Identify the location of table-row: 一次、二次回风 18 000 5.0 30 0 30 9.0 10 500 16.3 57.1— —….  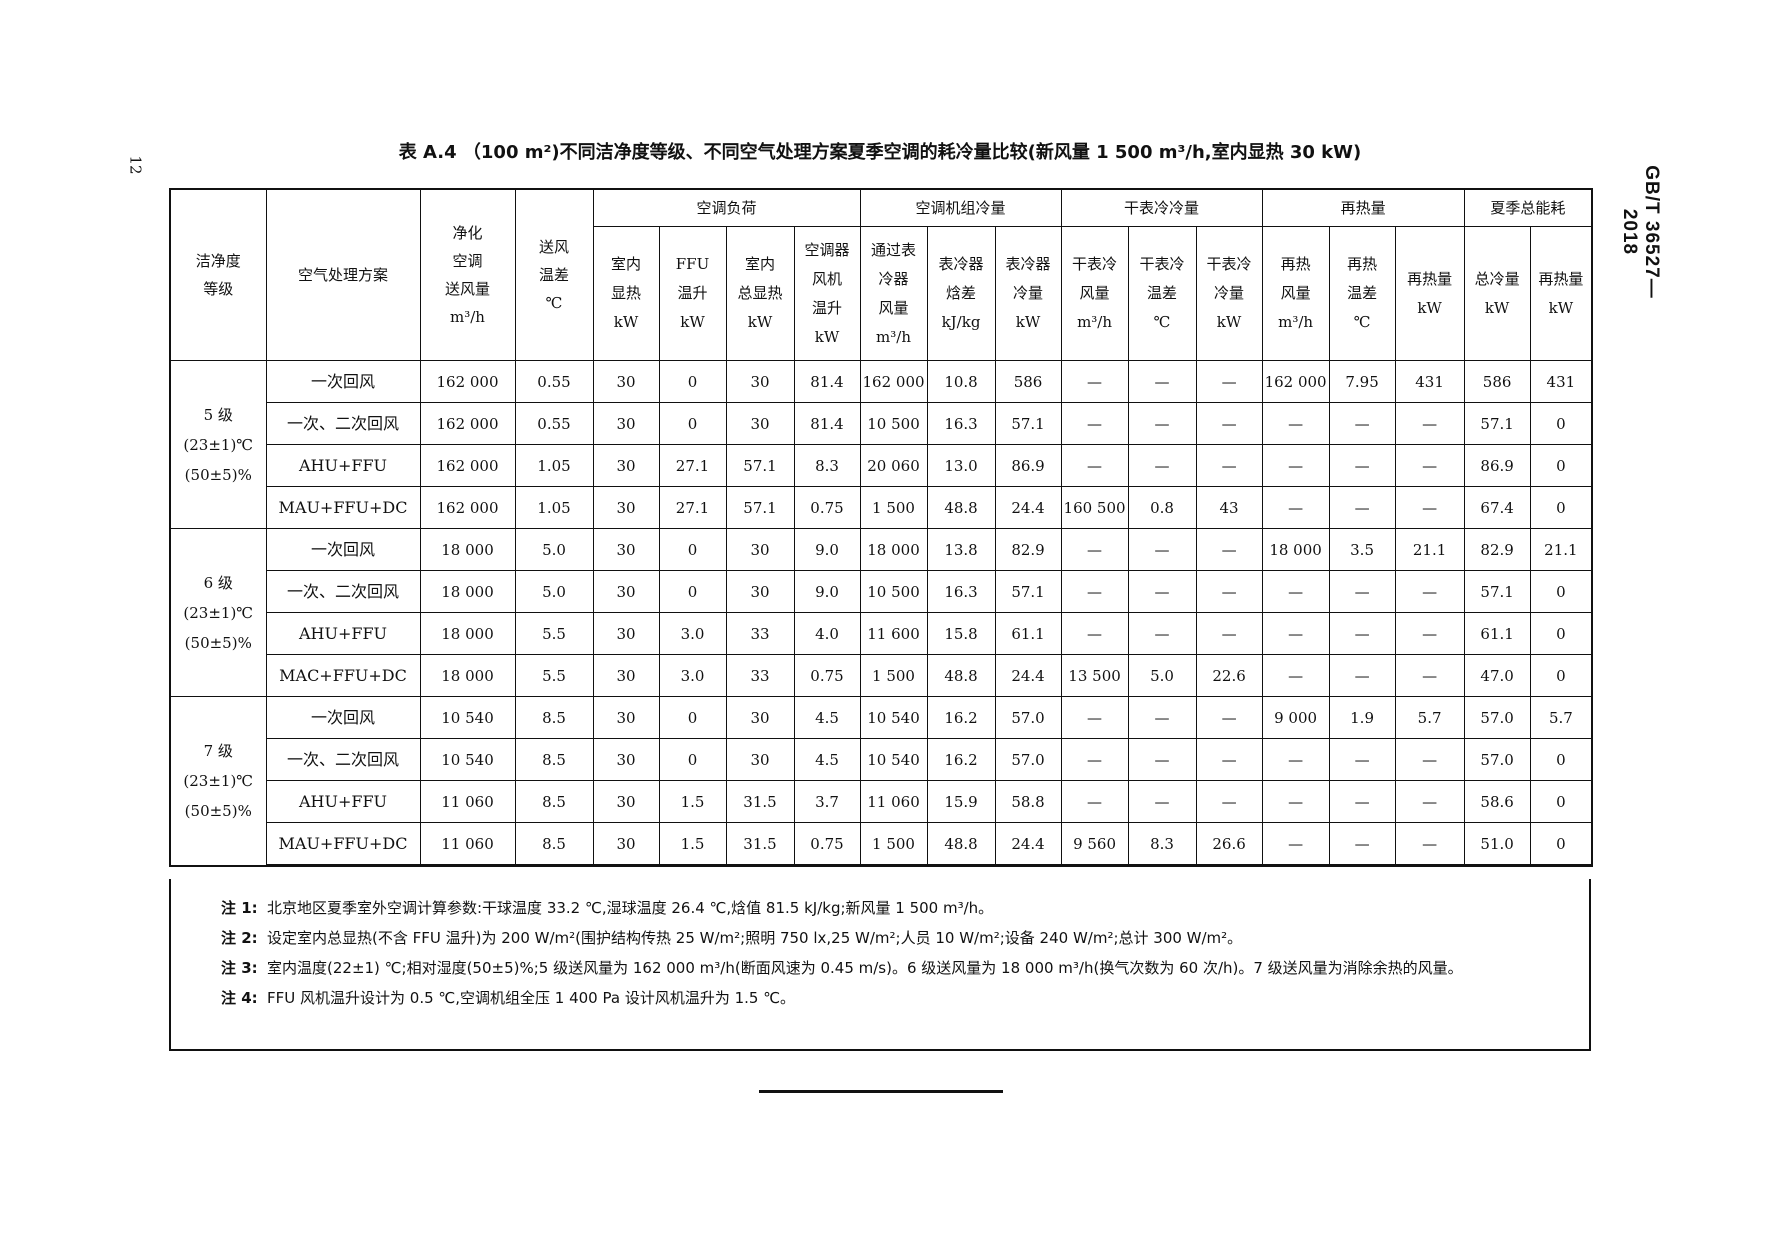
(881, 591).